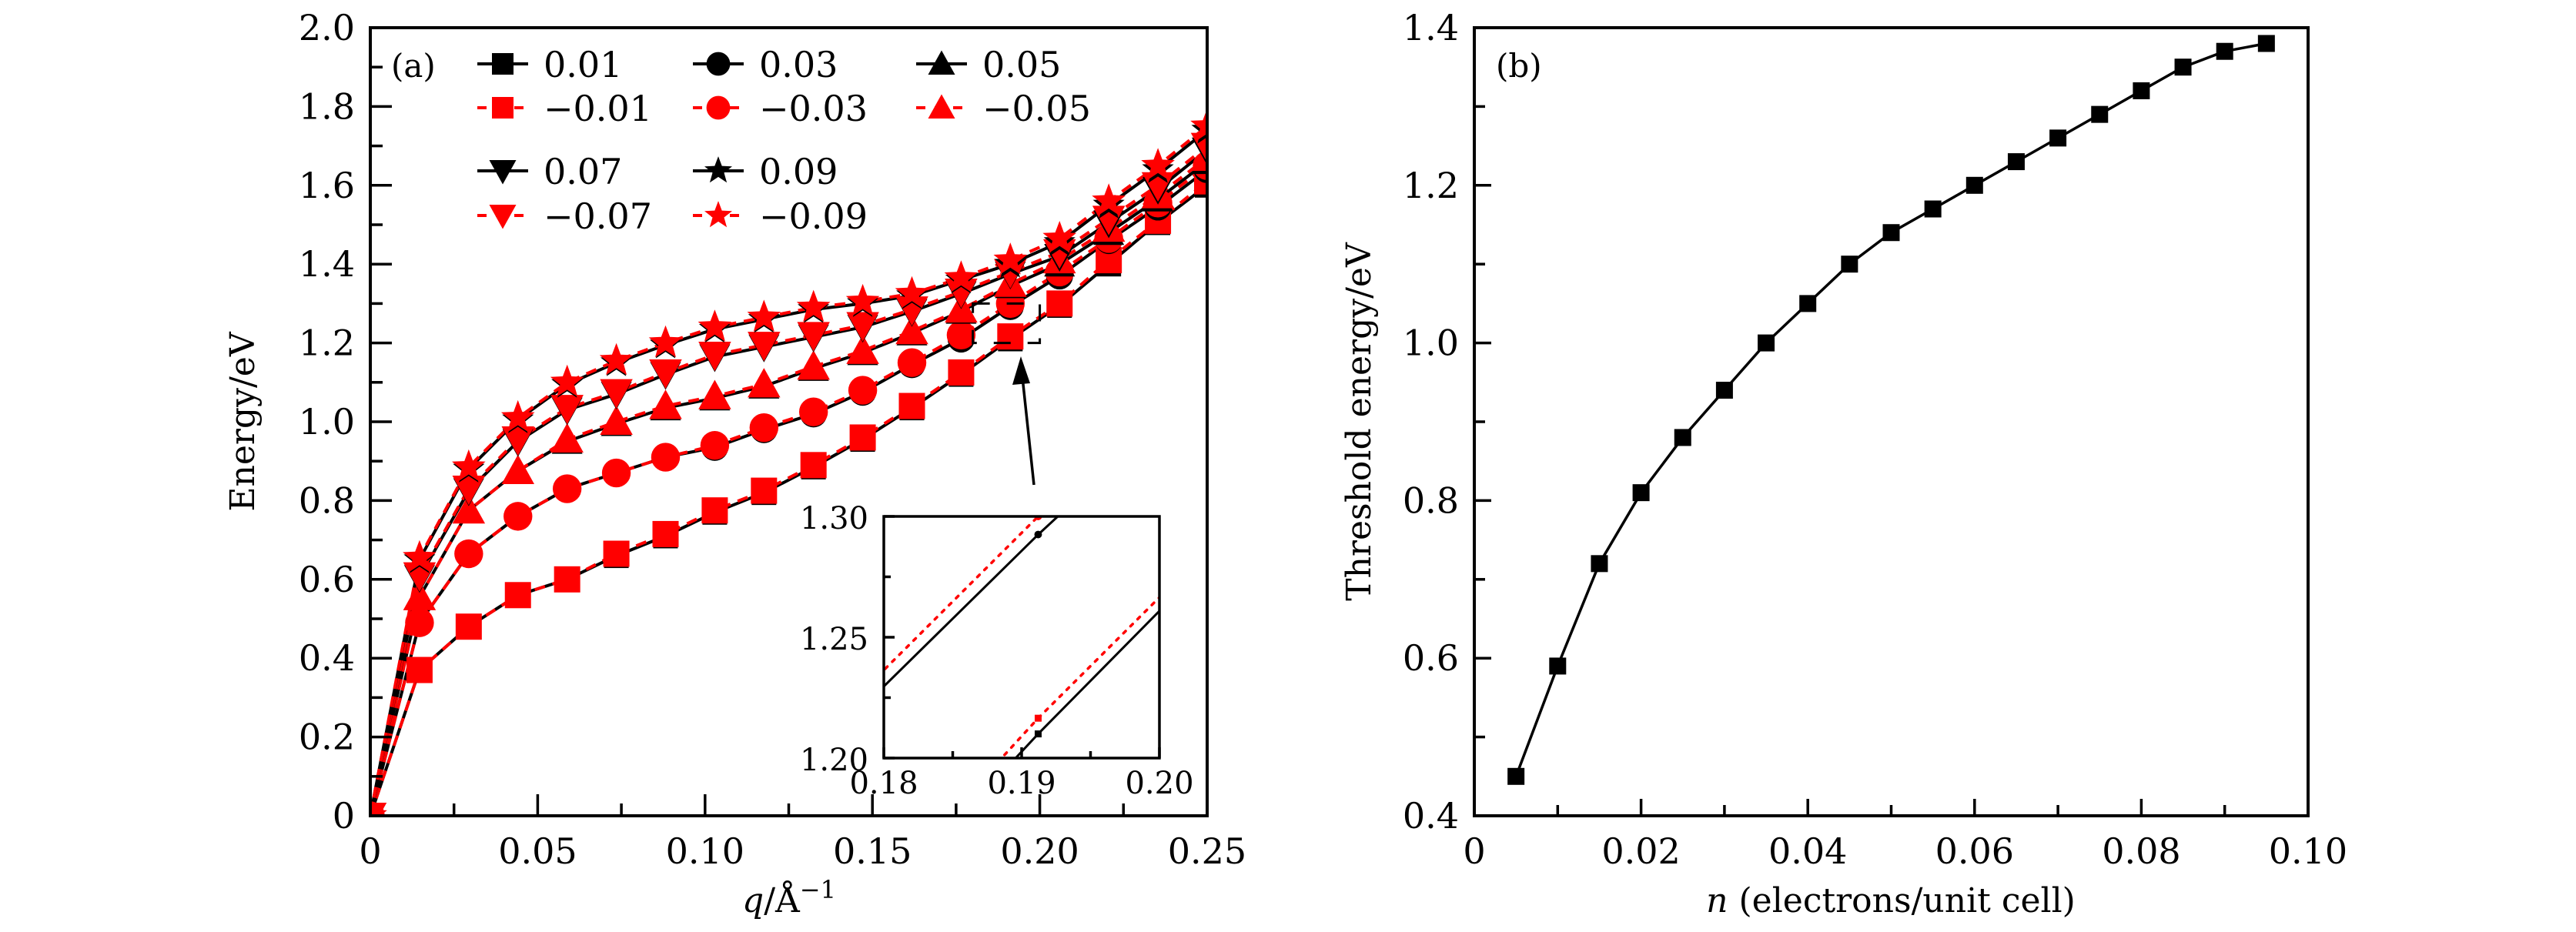 The image size is (2576, 932). I want to click on legend-label: −0.03, so click(813, 108).